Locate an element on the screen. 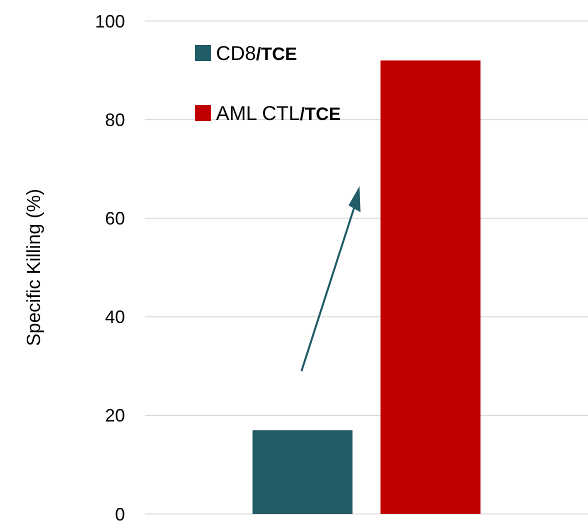  y-tick-label: 0 is located at coordinates (119, 514).